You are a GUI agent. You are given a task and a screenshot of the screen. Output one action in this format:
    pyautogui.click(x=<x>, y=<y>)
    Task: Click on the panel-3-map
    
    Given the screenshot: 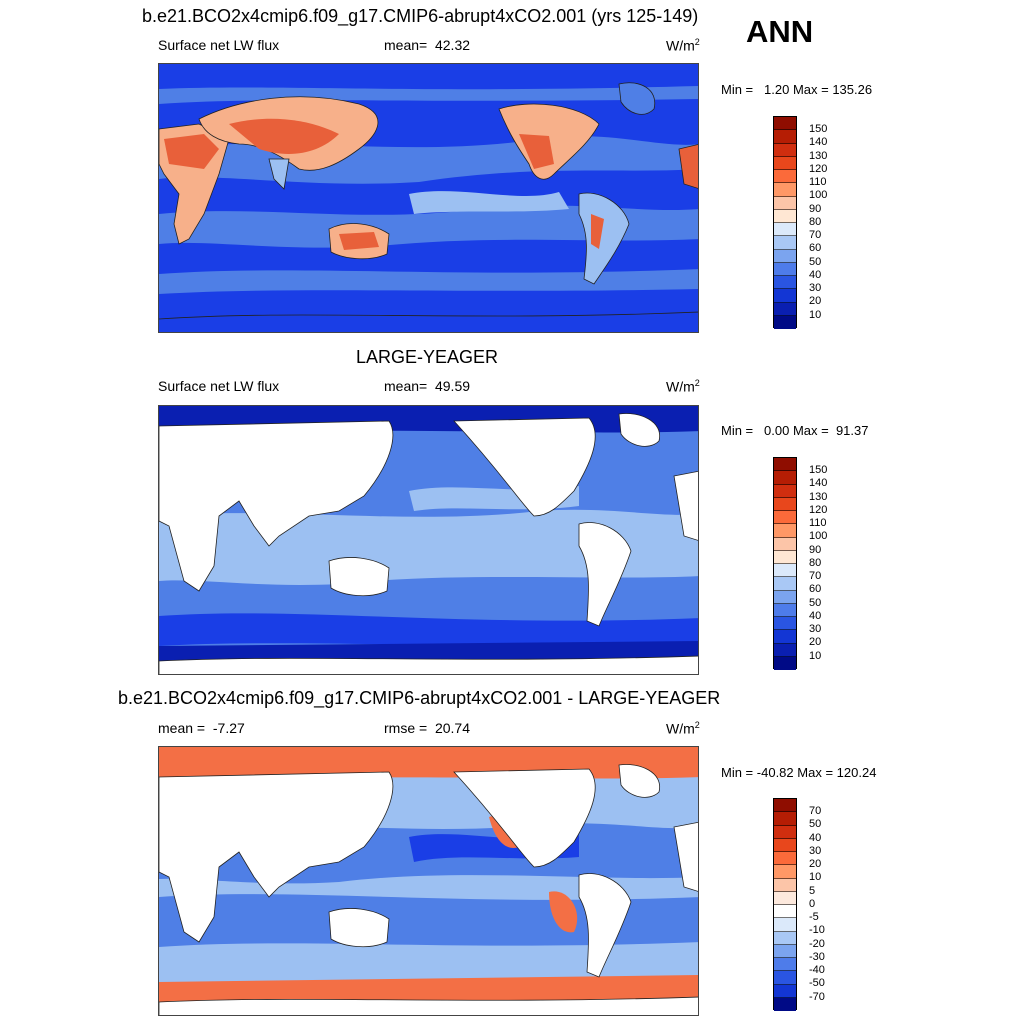 What is the action you would take?
    pyautogui.click(x=428, y=881)
    